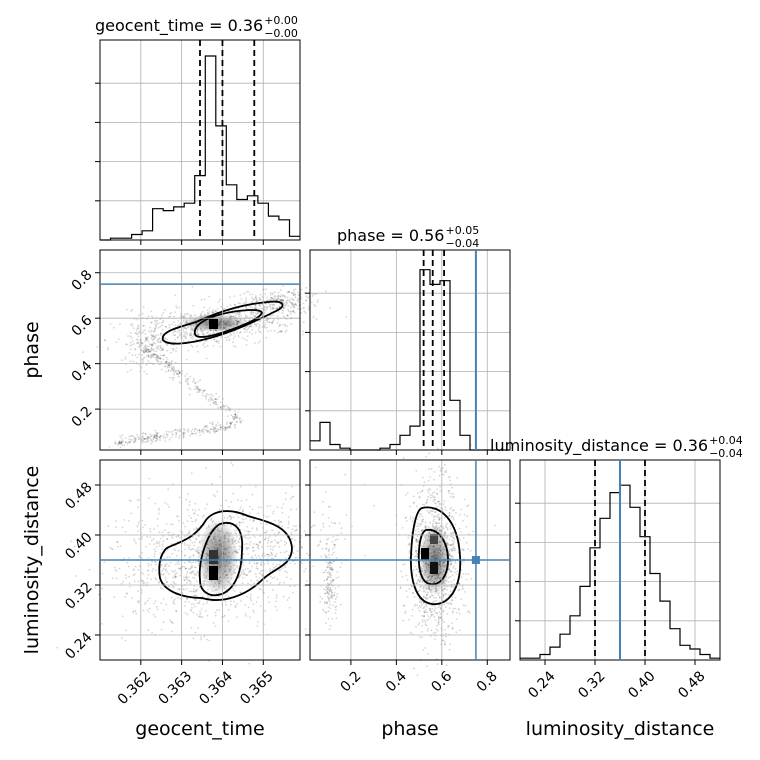 This screenshot has width=760, height=760. I want to click on truth-marker, so click(475, 560).